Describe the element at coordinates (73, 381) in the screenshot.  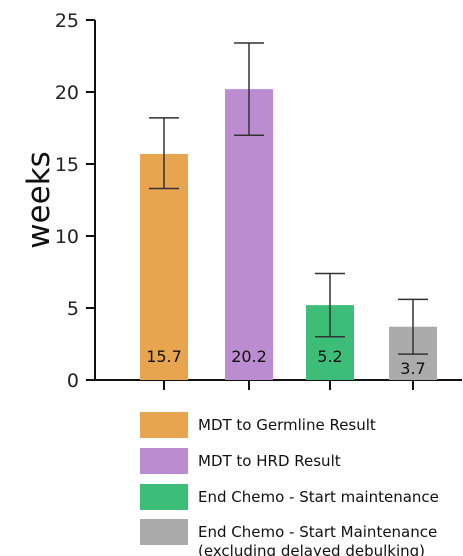
I see `y-tick-label: 0` at that location.